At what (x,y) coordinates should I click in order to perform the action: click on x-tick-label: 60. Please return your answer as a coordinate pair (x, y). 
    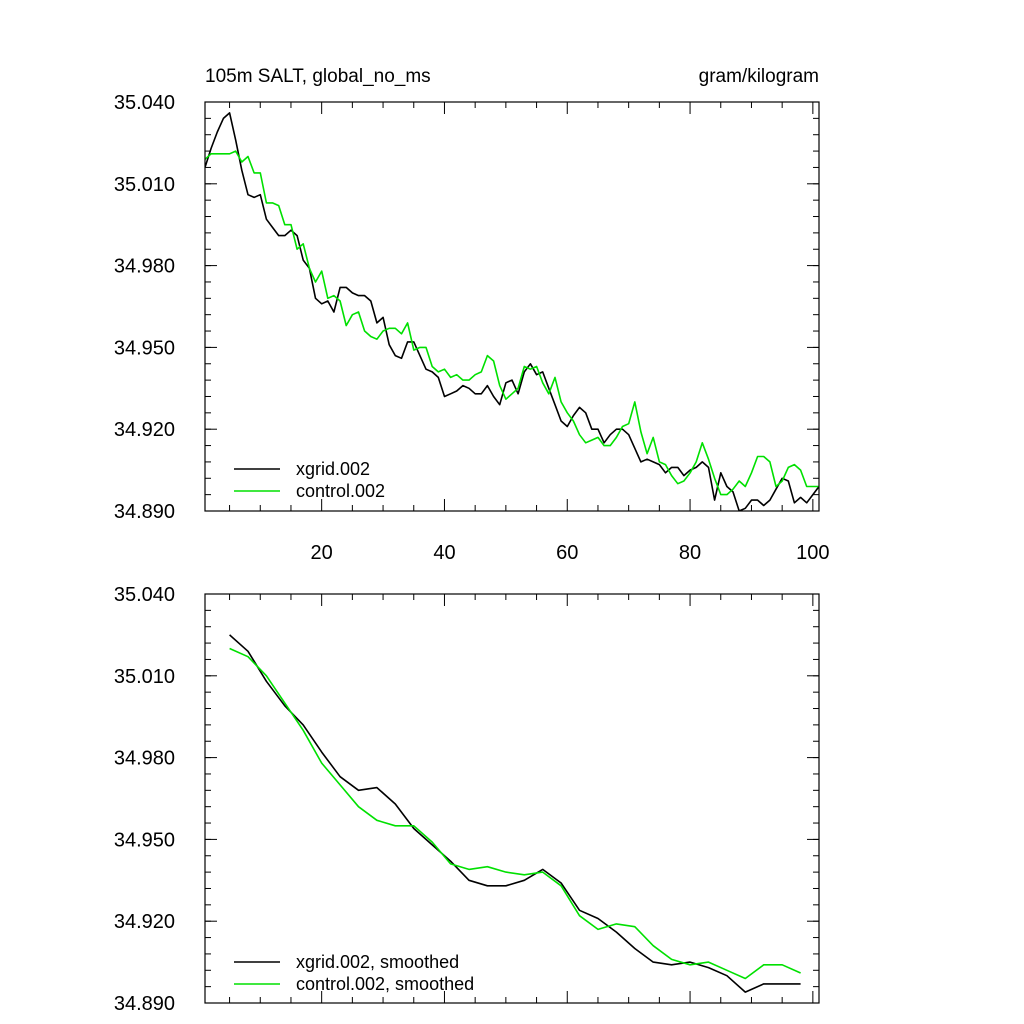
    Looking at the image, I should click on (567, 553).